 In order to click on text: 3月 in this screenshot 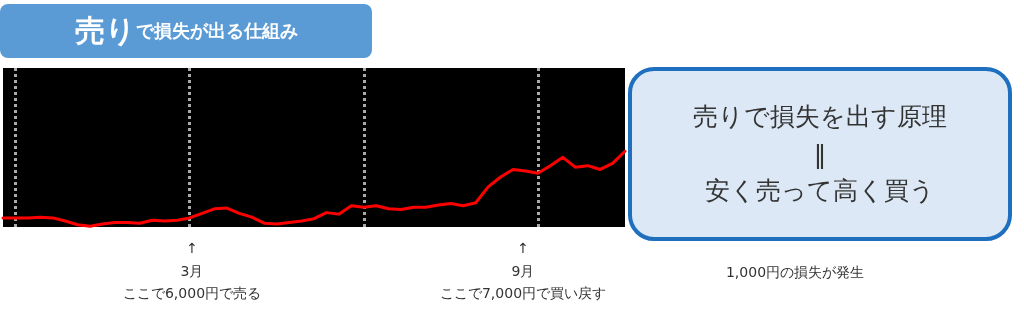, I will do `click(192, 271)`.